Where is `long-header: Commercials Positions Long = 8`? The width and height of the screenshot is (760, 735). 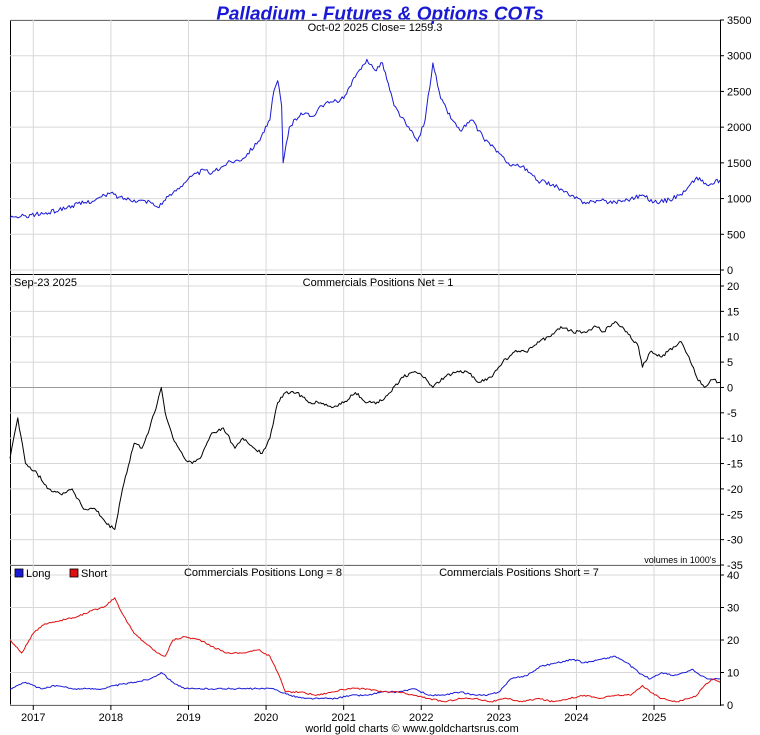 long-header: Commercials Positions Long = 8 is located at coordinates (263, 573).